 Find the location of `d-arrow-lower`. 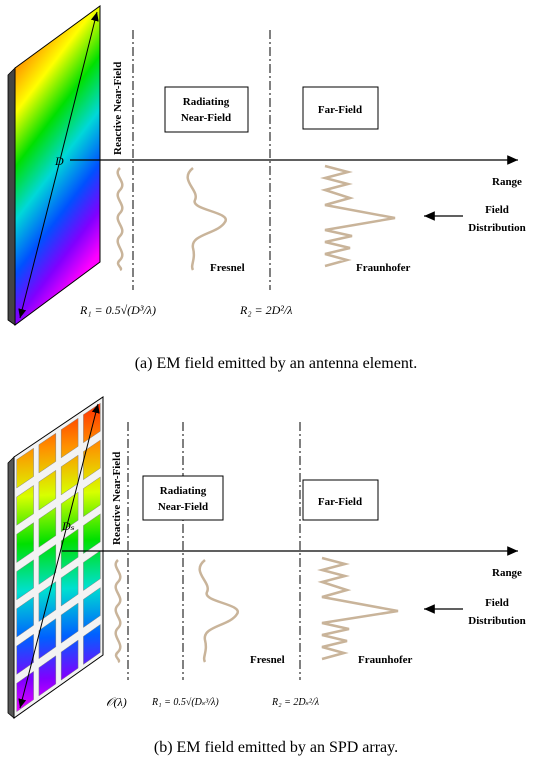

d-arrow-lower is located at coordinates (39, 239).